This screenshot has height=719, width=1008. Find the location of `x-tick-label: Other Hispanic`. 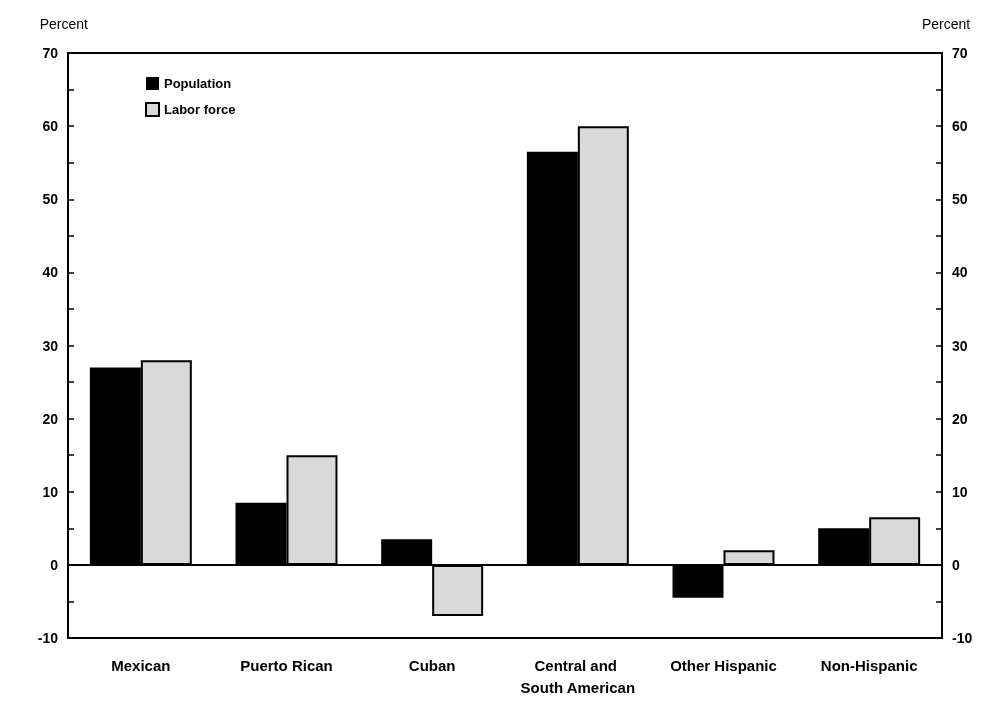

x-tick-label: Other Hispanic is located at coordinates (723, 665).